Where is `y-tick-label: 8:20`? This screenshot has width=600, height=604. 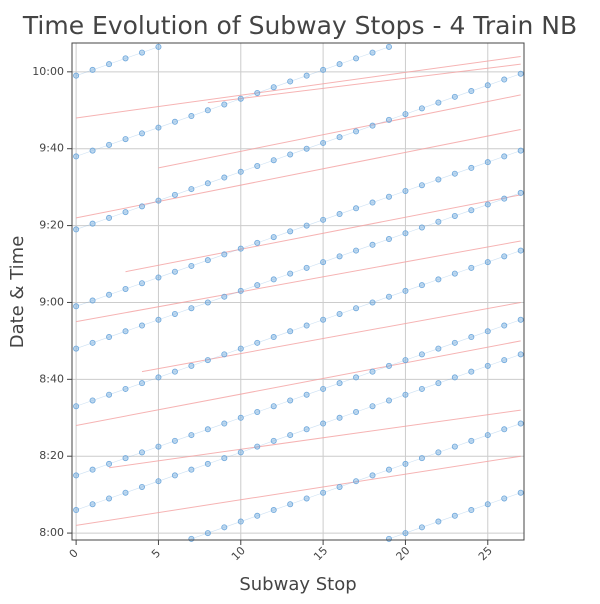
y-tick-label: 8:20 is located at coordinates (51, 455).